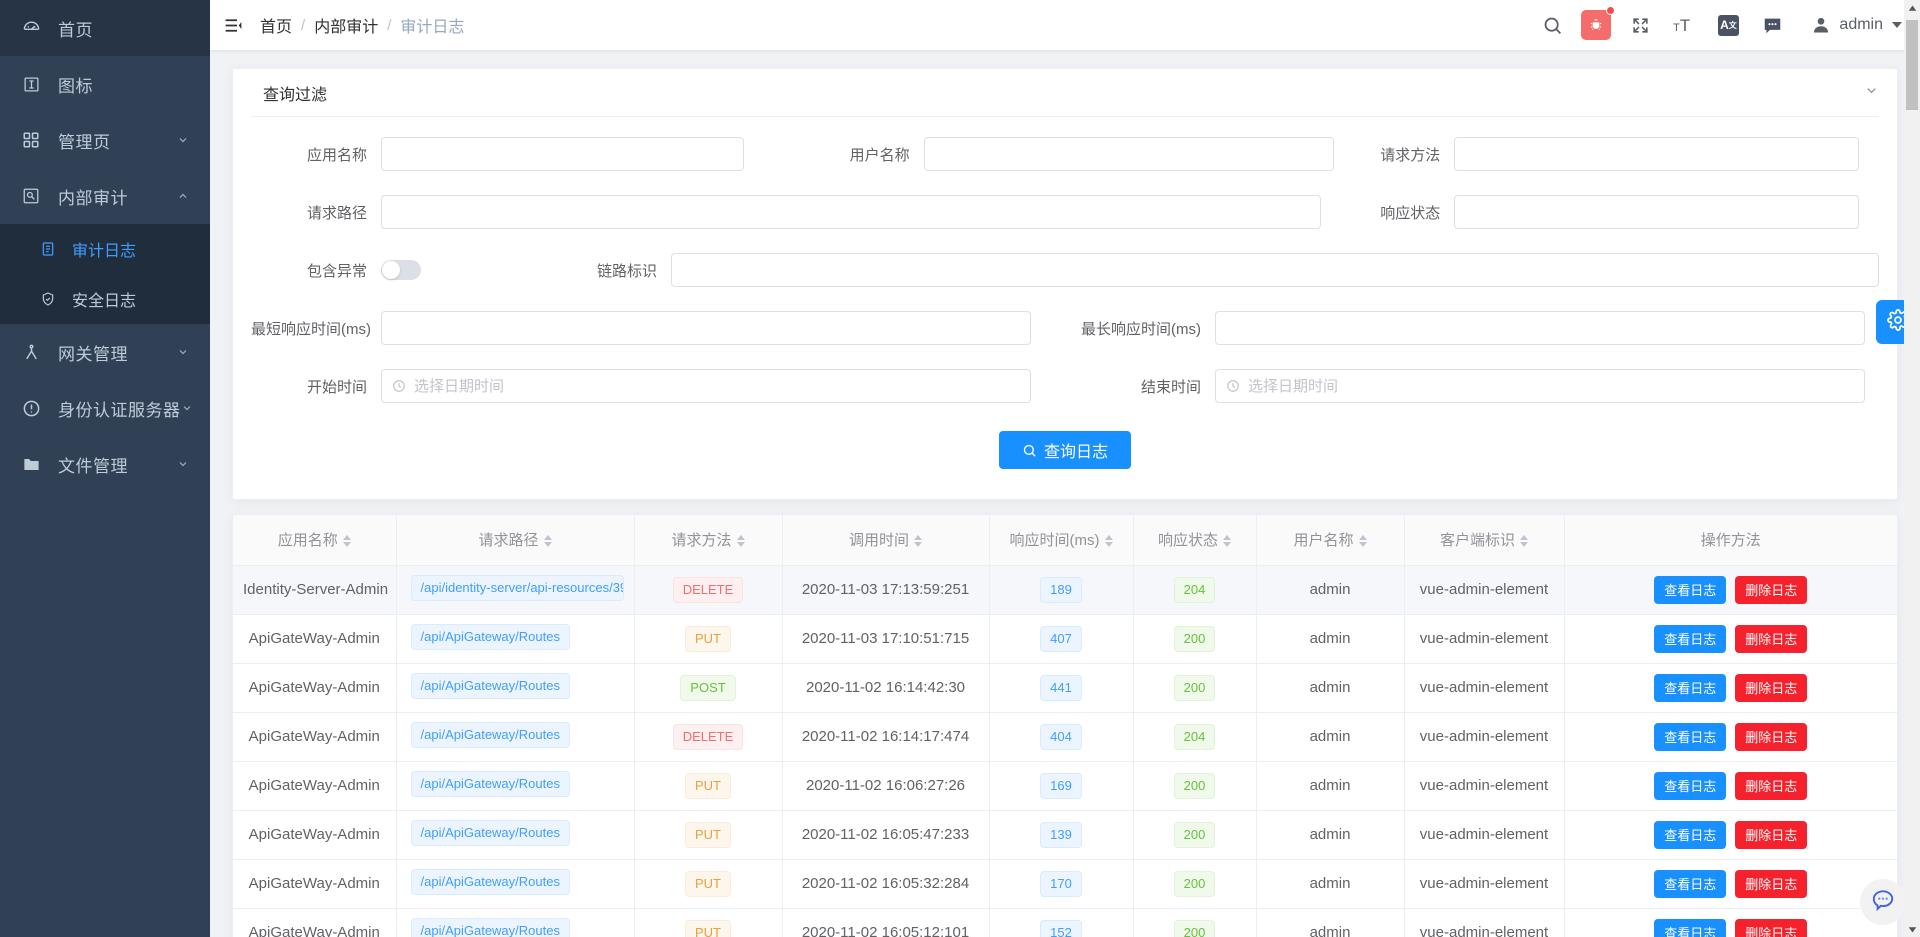  What do you see at coordinates (1194, 638) in the screenshot?
I see `status-tag: 200` at bounding box center [1194, 638].